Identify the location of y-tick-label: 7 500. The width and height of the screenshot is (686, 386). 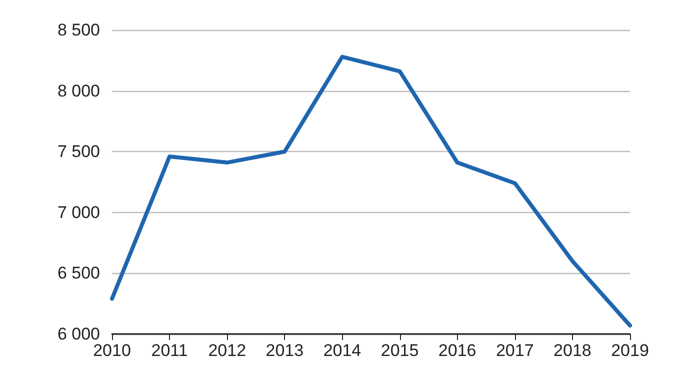
(78, 152).